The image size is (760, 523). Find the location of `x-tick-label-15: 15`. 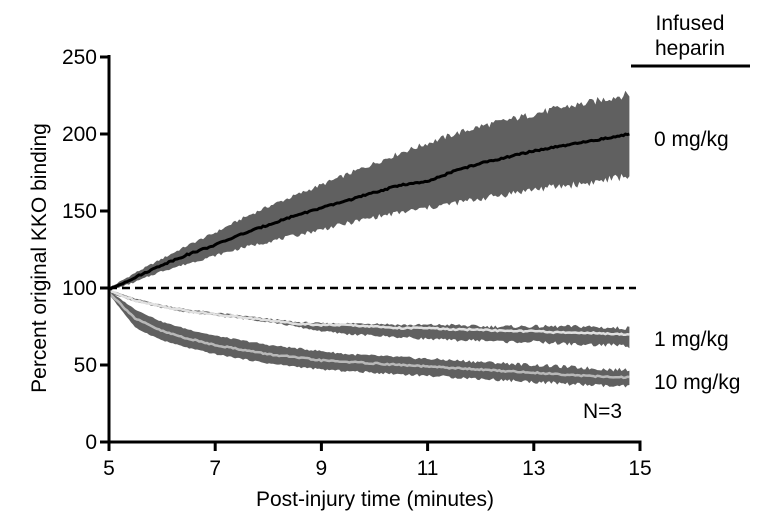

x-tick-label-15: 15 is located at coordinates (639, 468).